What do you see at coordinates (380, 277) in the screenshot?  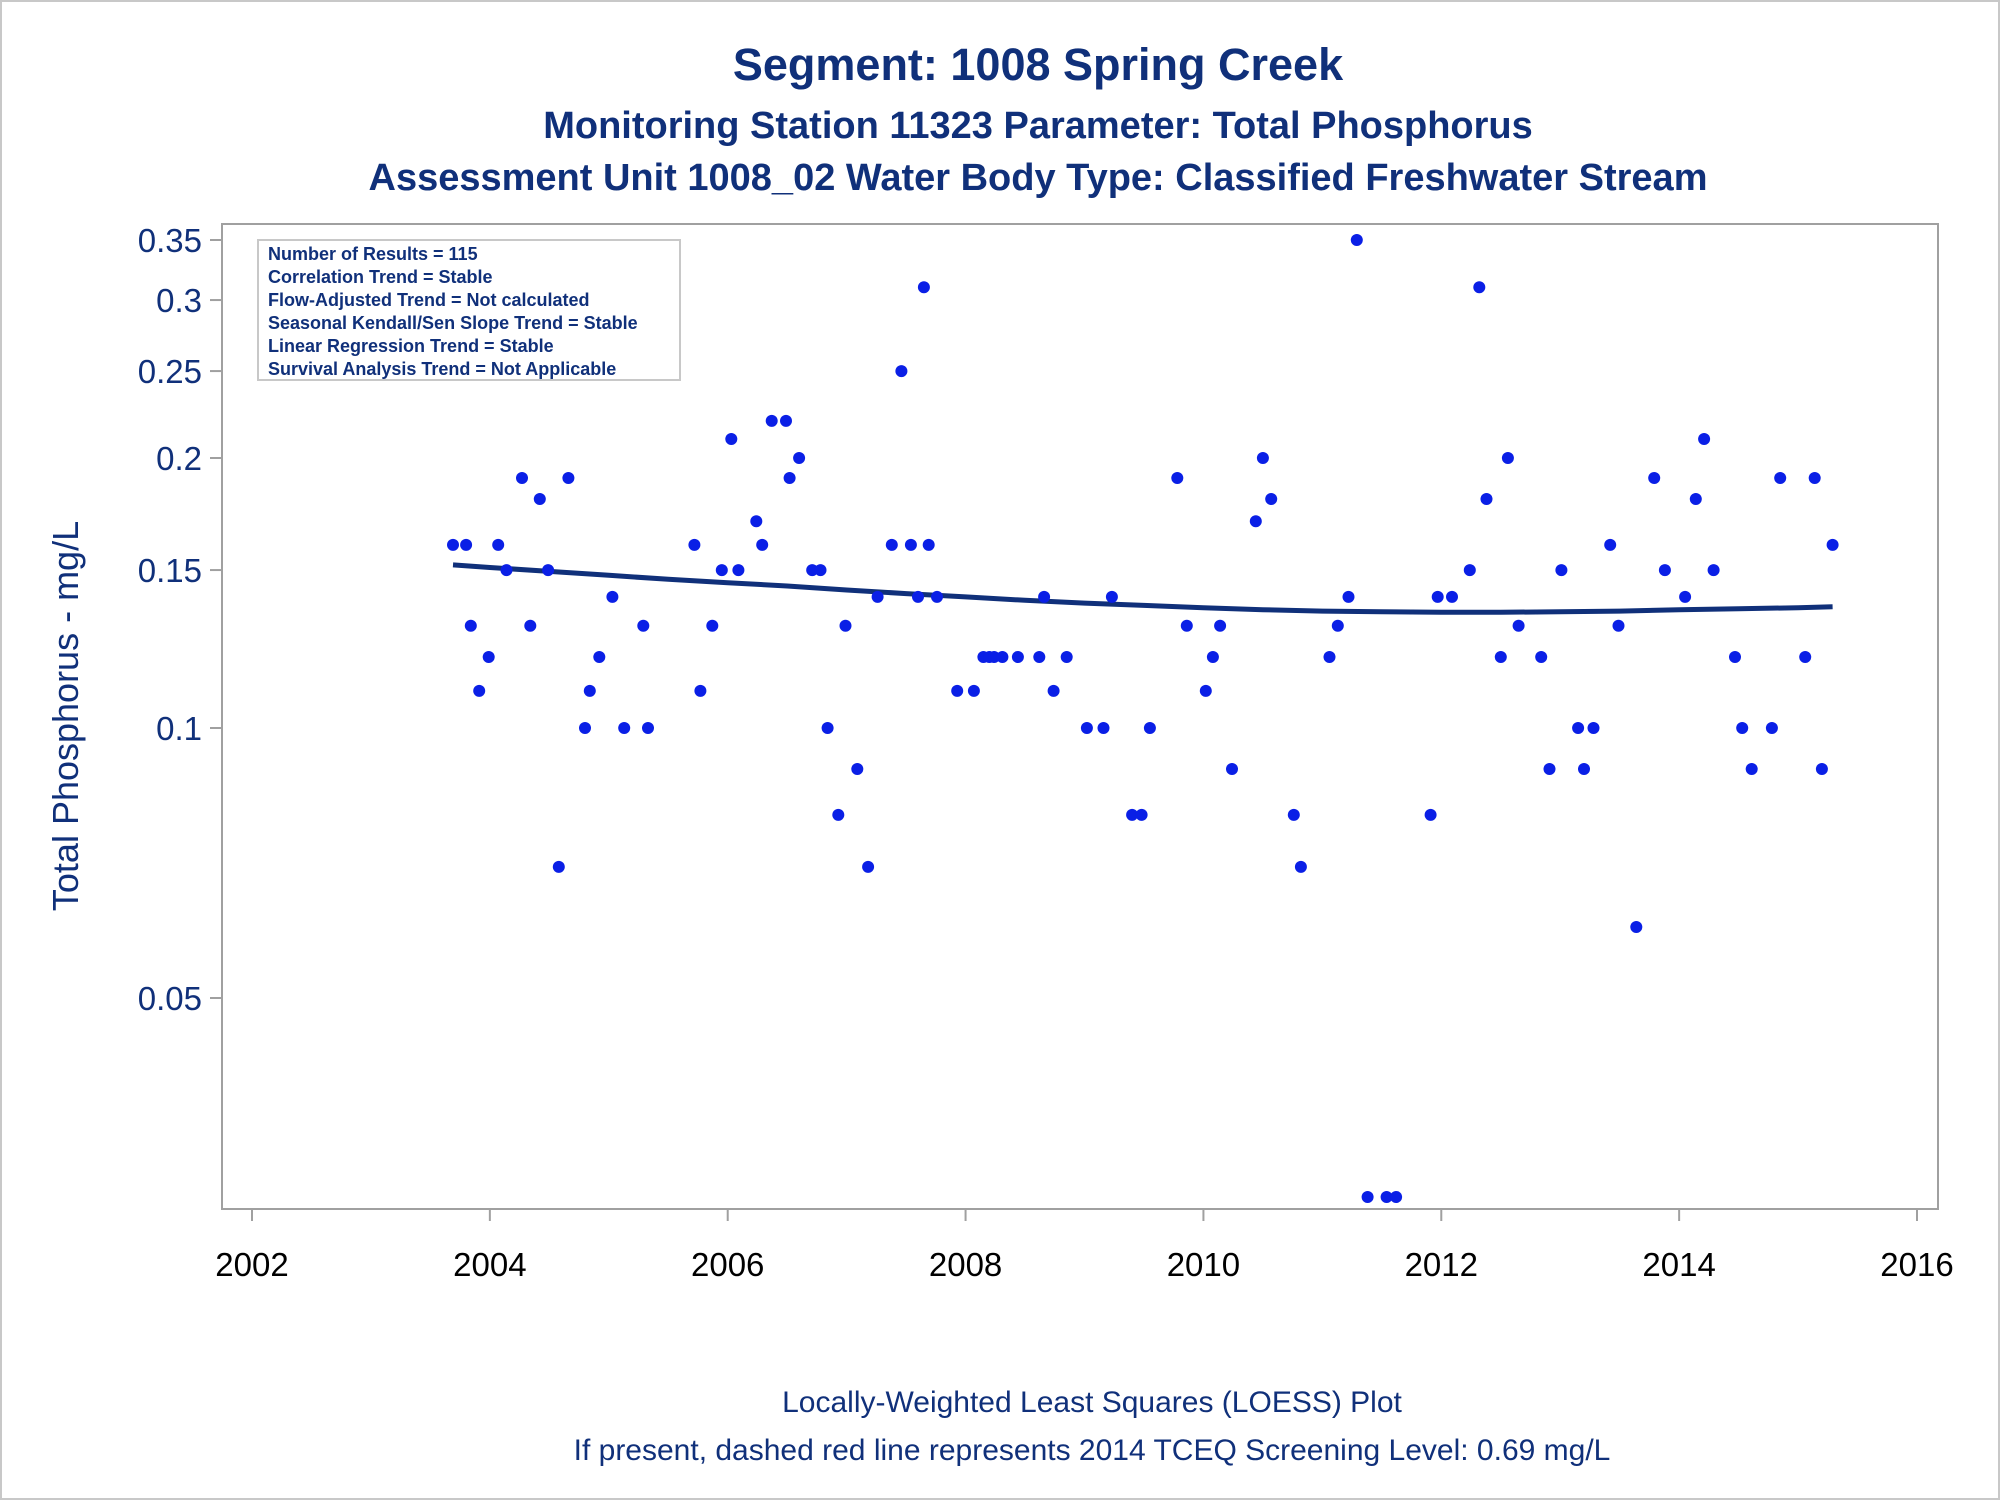 I see `stats-correlation-trend: Correlation Trend = Stable` at bounding box center [380, 277].